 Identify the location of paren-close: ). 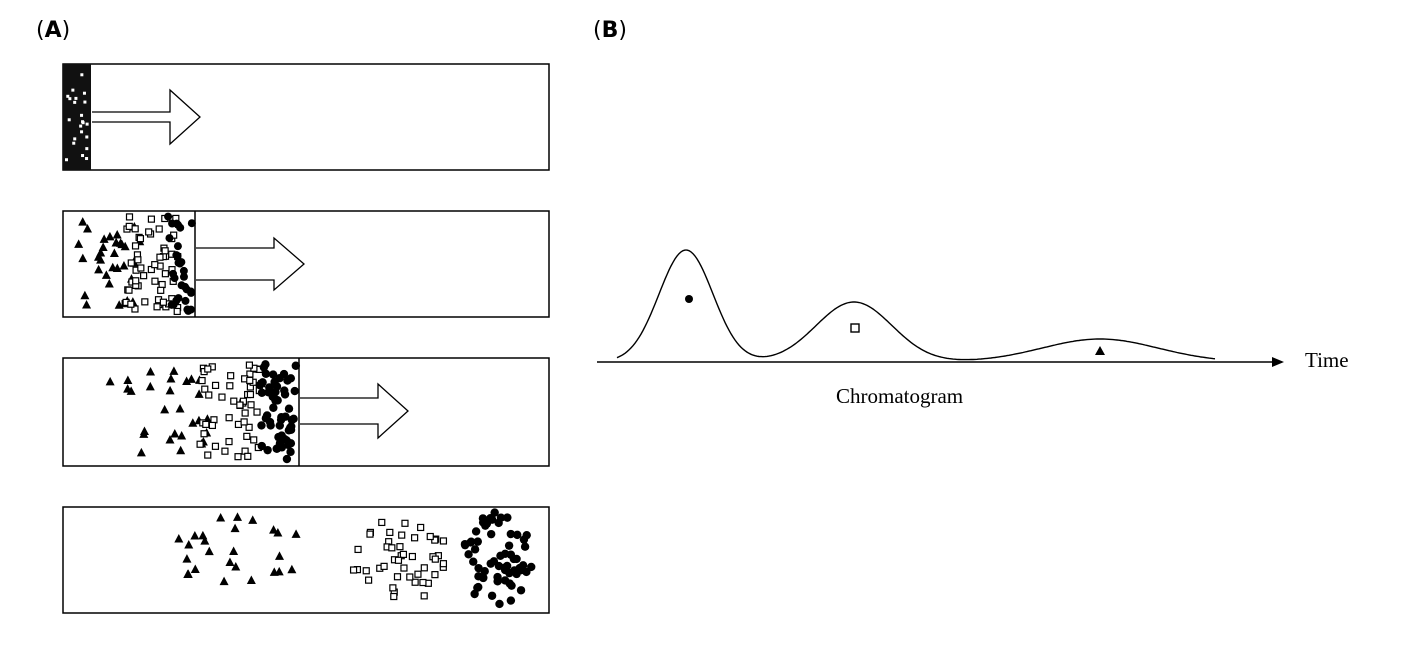
(622, 30).